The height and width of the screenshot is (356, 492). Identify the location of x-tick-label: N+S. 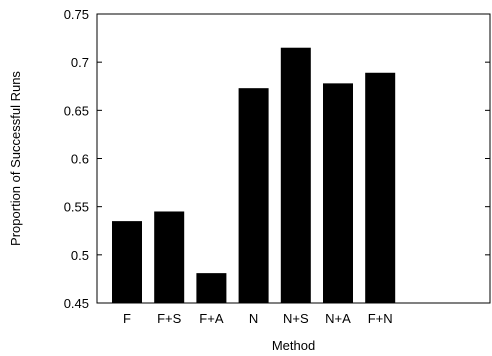
(296, 318).